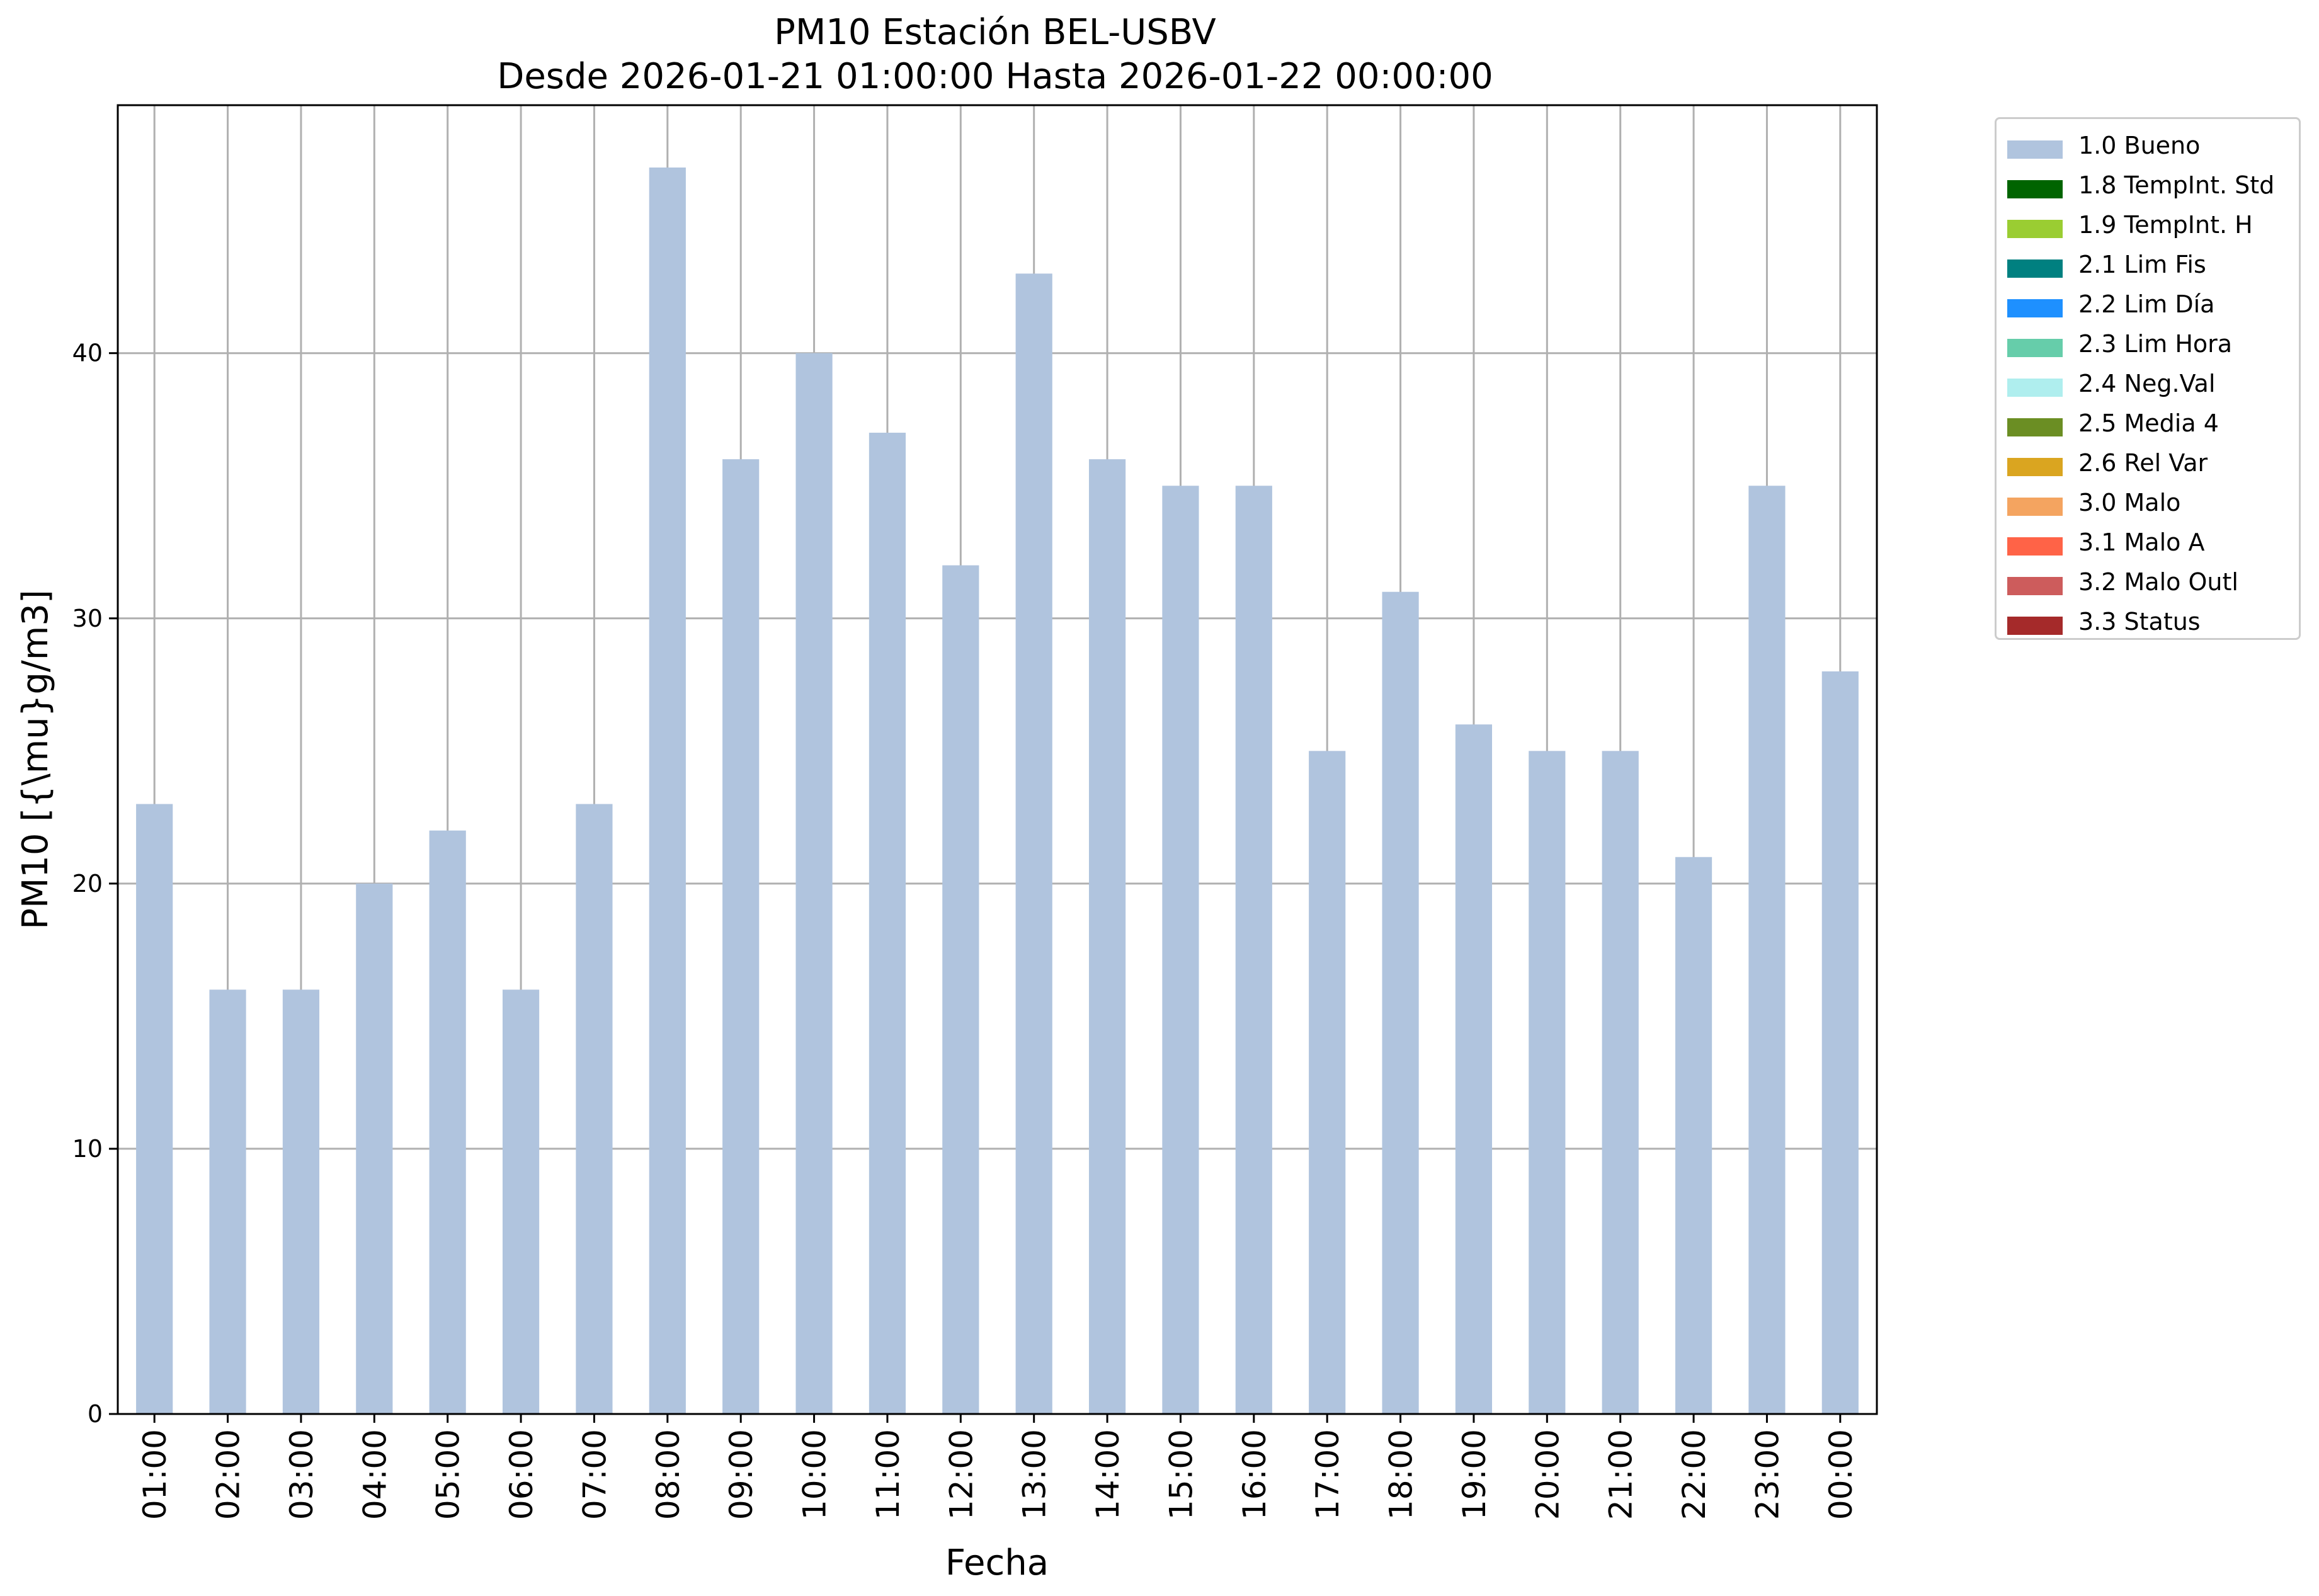 This screenshot has height=1596, width=2319. Describe the element at coordinates (95, 1414) in the screenshot. I see `y-tick-label: 0` at that location.